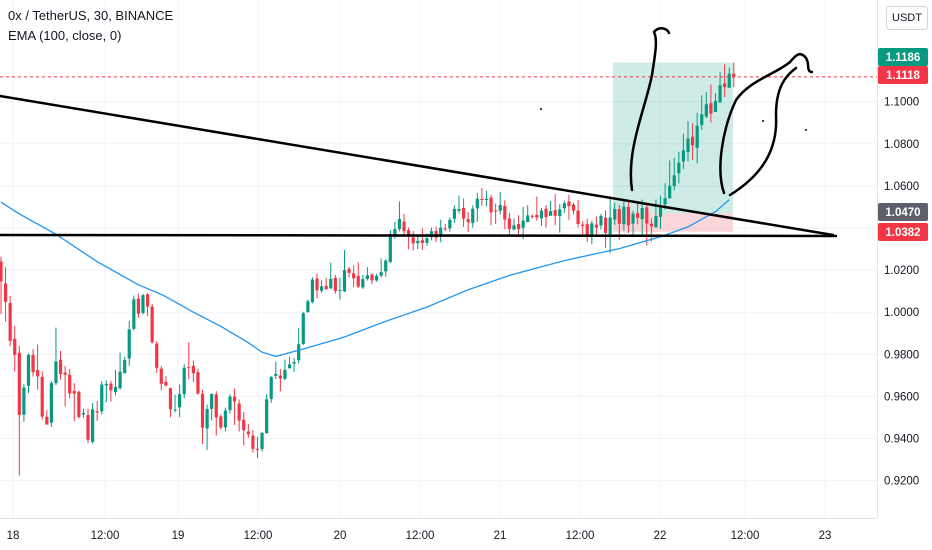 The image size is (932, 550). Describe the element at coordinates (907, 18) in the screenshot. I see `currency-button: USDT` at that location.